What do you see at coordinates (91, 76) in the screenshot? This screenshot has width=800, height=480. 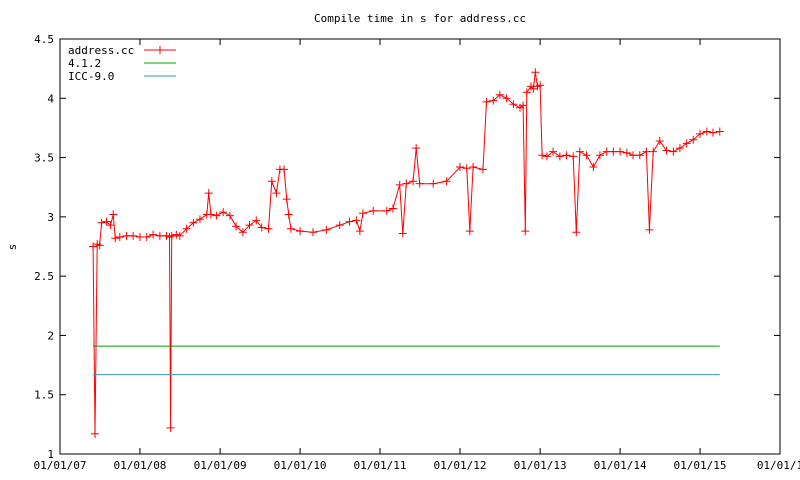 I see `legend-label: ICC-9.0` at bounding box center [91, 76].